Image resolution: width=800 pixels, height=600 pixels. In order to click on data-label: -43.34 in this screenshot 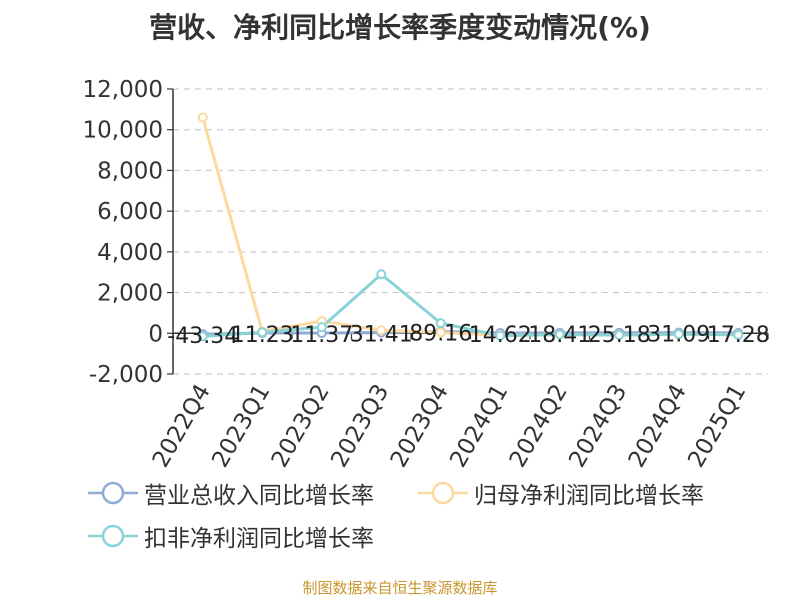, I will do `click(202, 336)`.